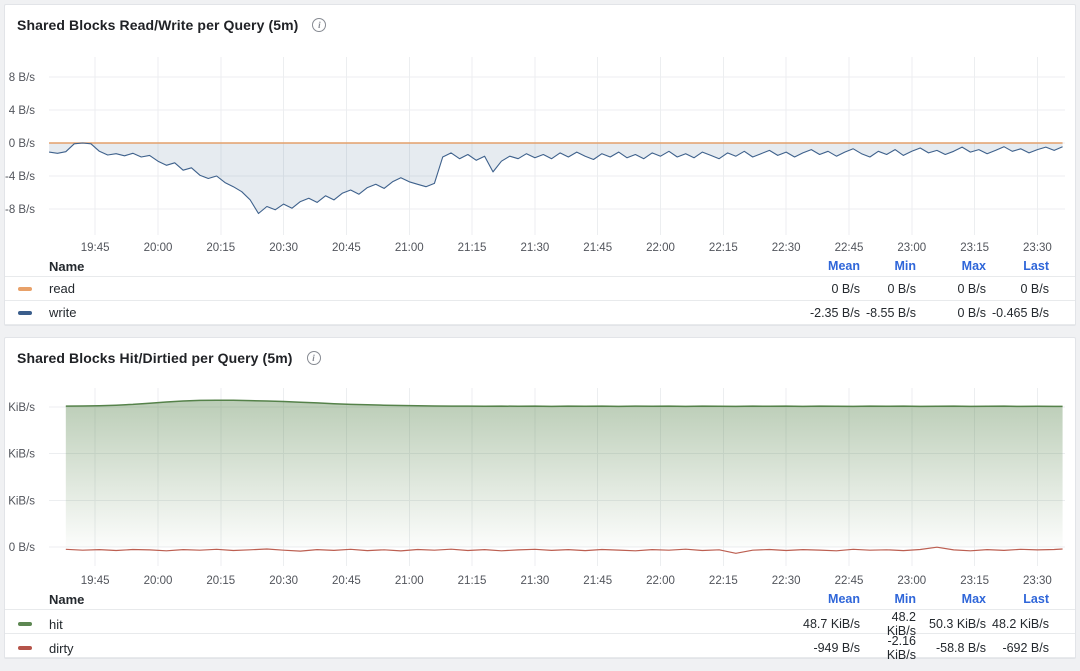 The image size is (1080, 671). I want to click on panel-title: Shared Blocks Read/Write per Query (5m), so click(158, 25).